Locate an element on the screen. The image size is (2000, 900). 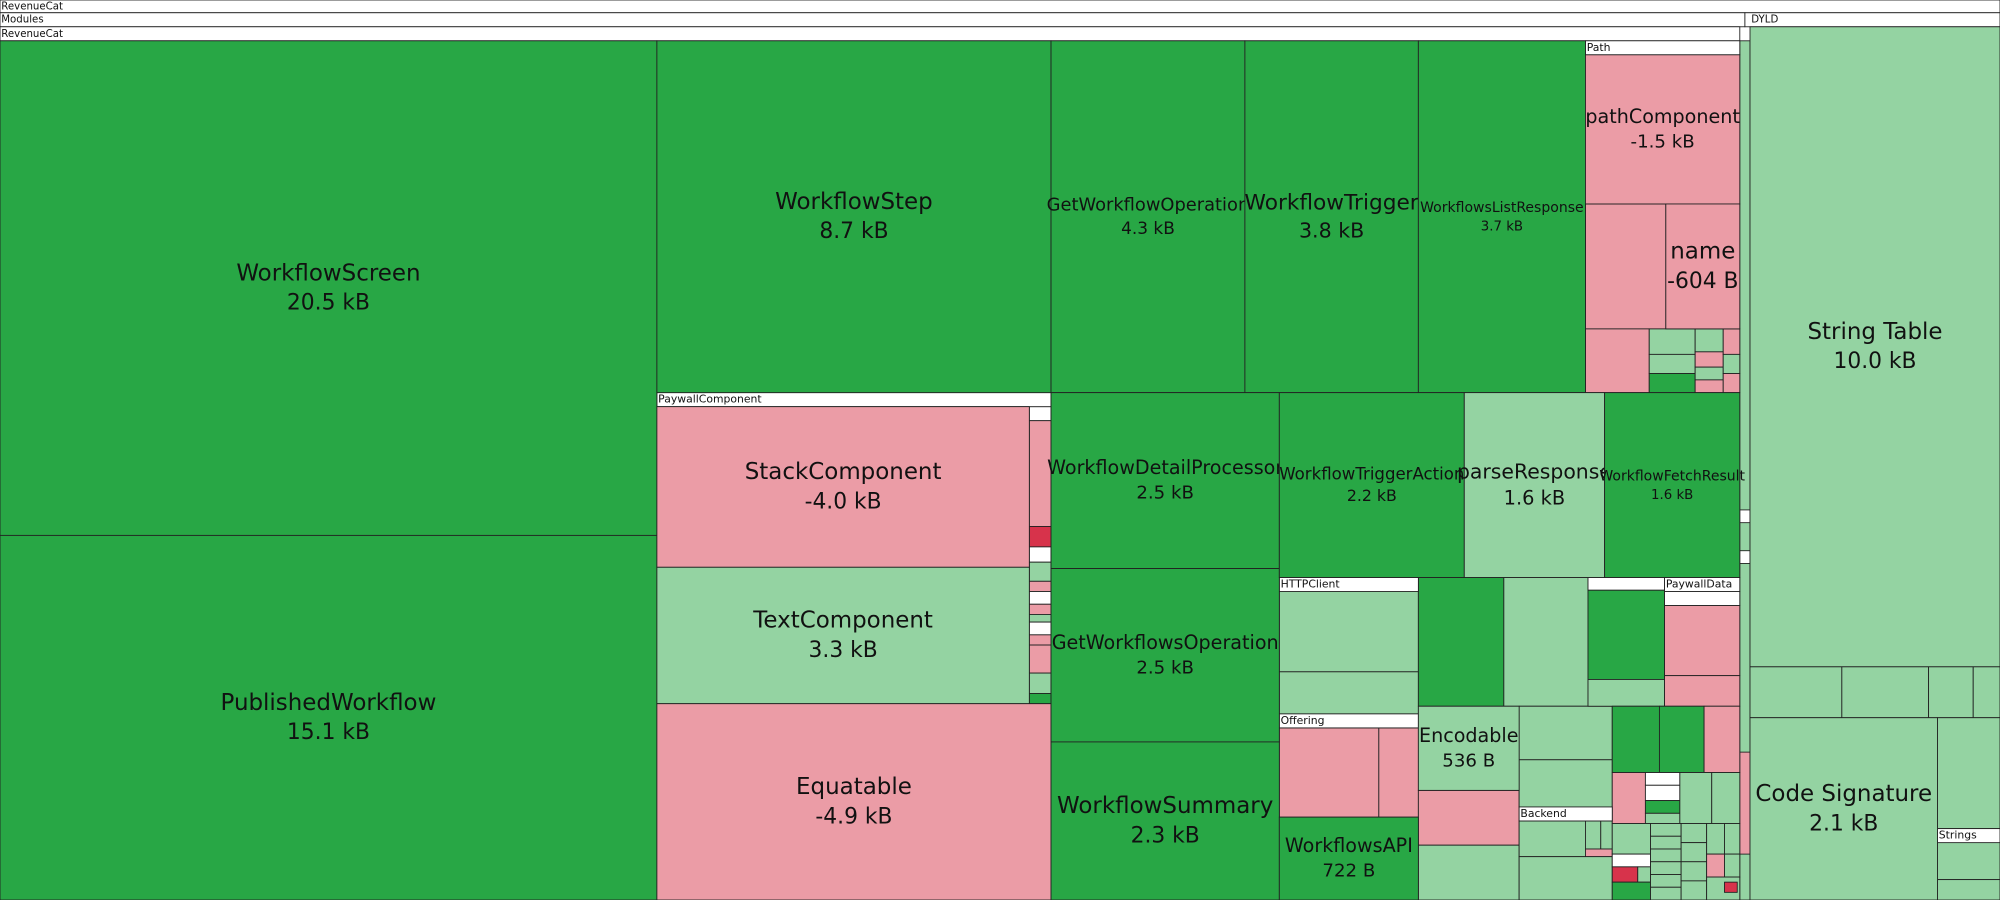
module-header is located at coordinates (870, 34).